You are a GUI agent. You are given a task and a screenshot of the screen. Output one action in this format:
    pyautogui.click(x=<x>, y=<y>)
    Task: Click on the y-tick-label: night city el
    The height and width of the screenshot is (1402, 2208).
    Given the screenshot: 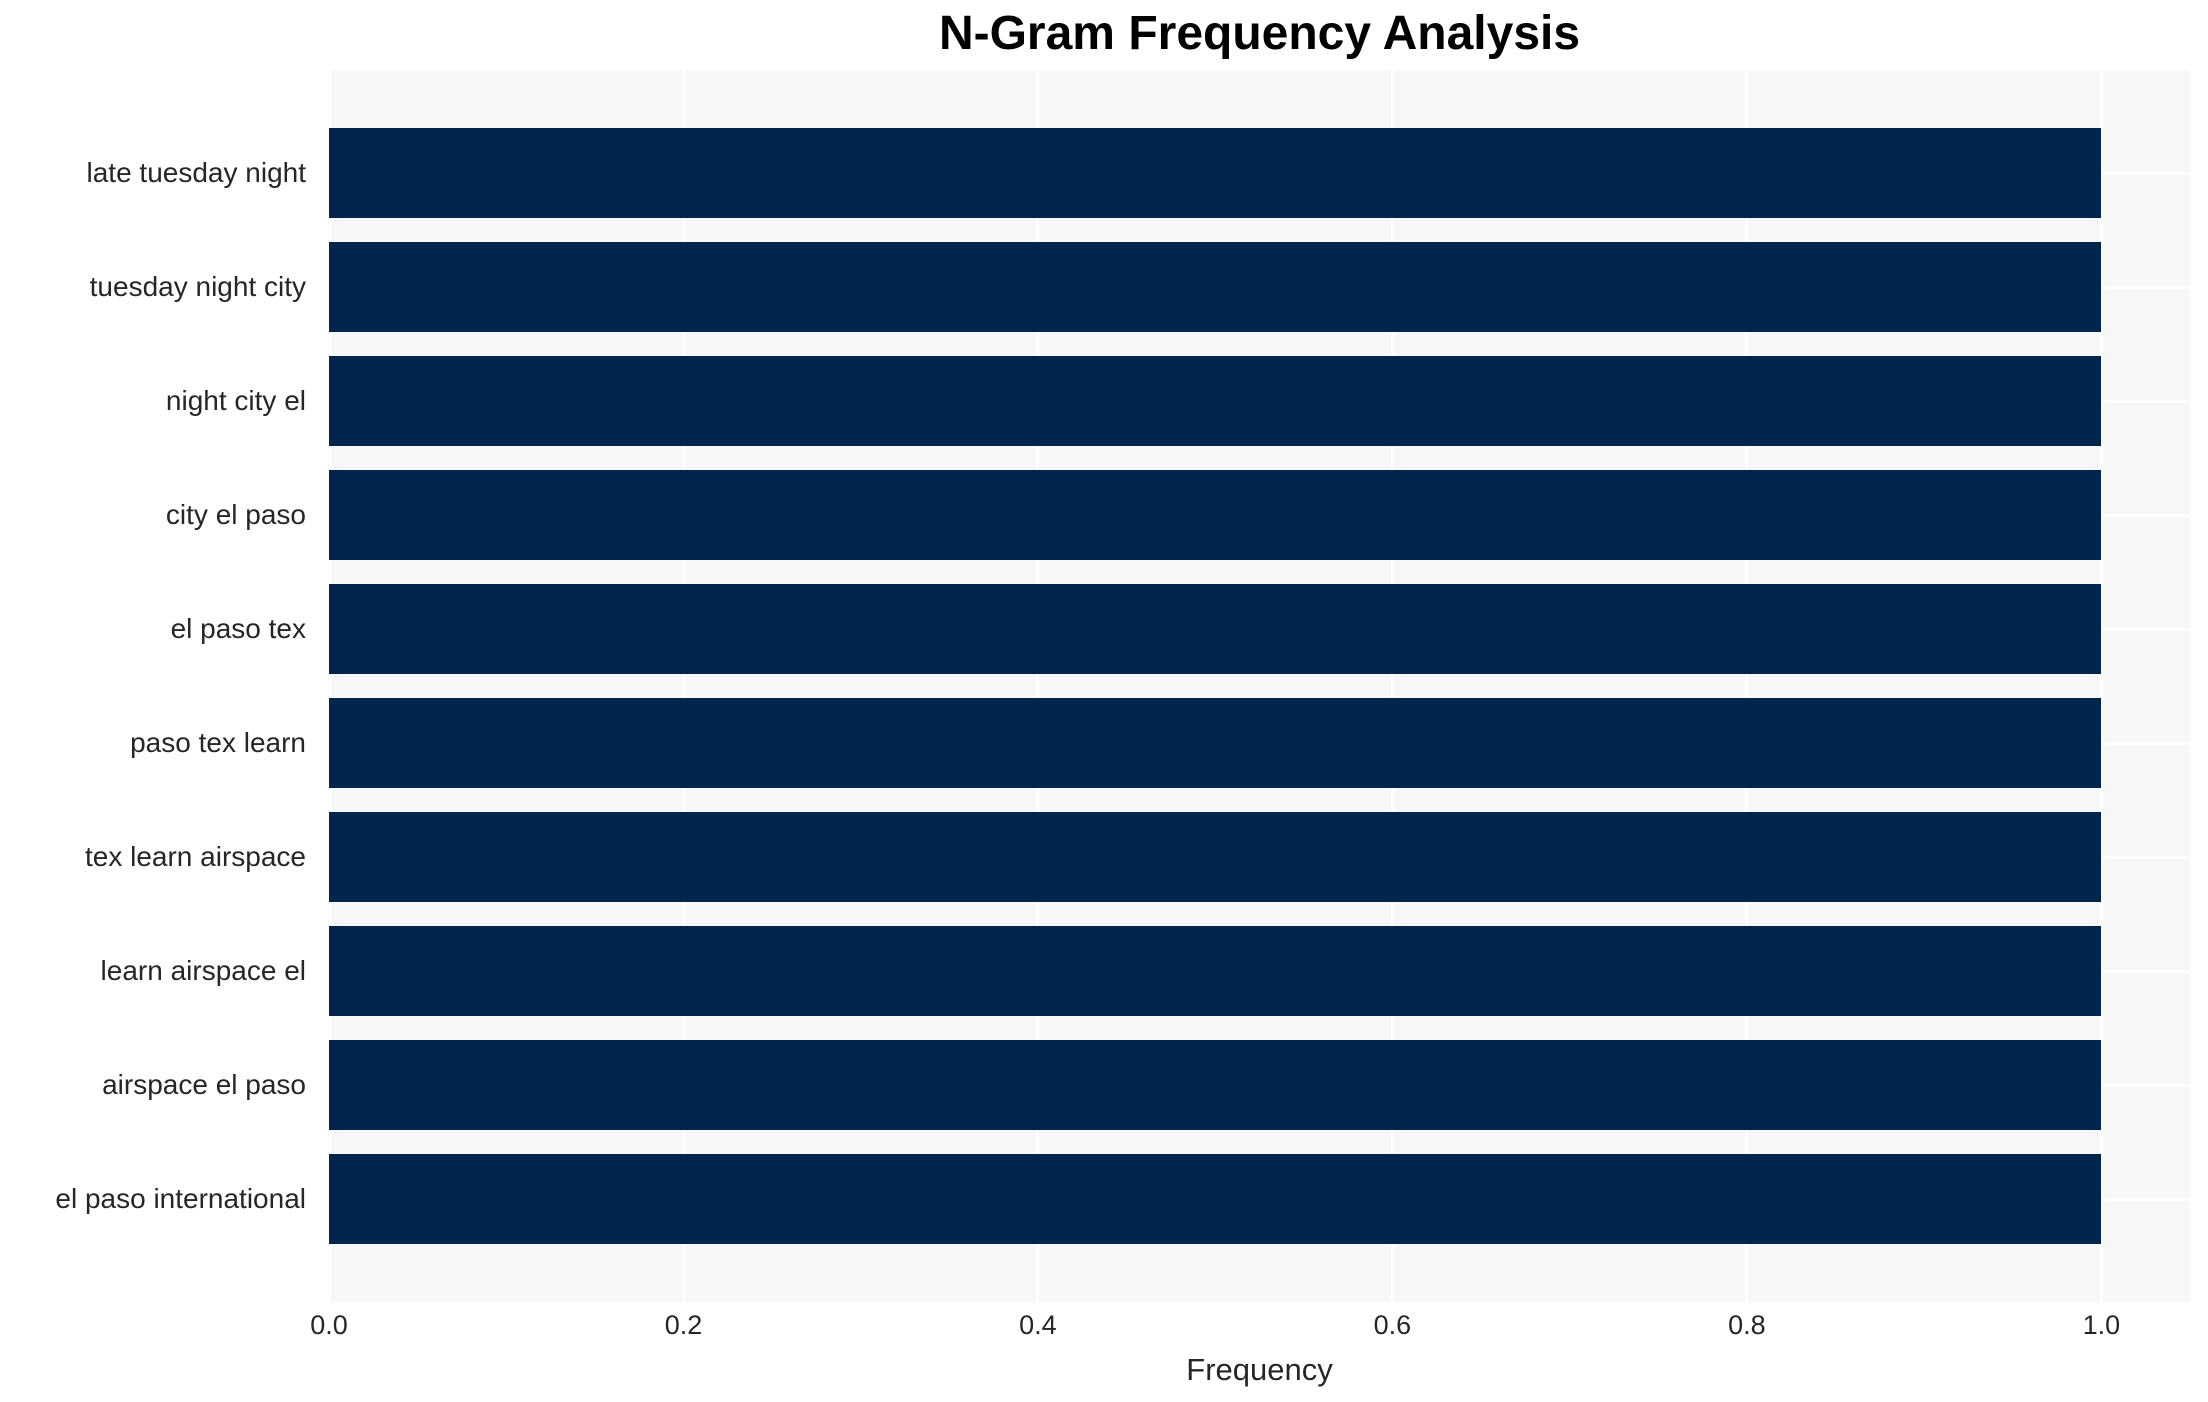 What is the action you would take?
    pyautogui.click(x=235, y=400)
    